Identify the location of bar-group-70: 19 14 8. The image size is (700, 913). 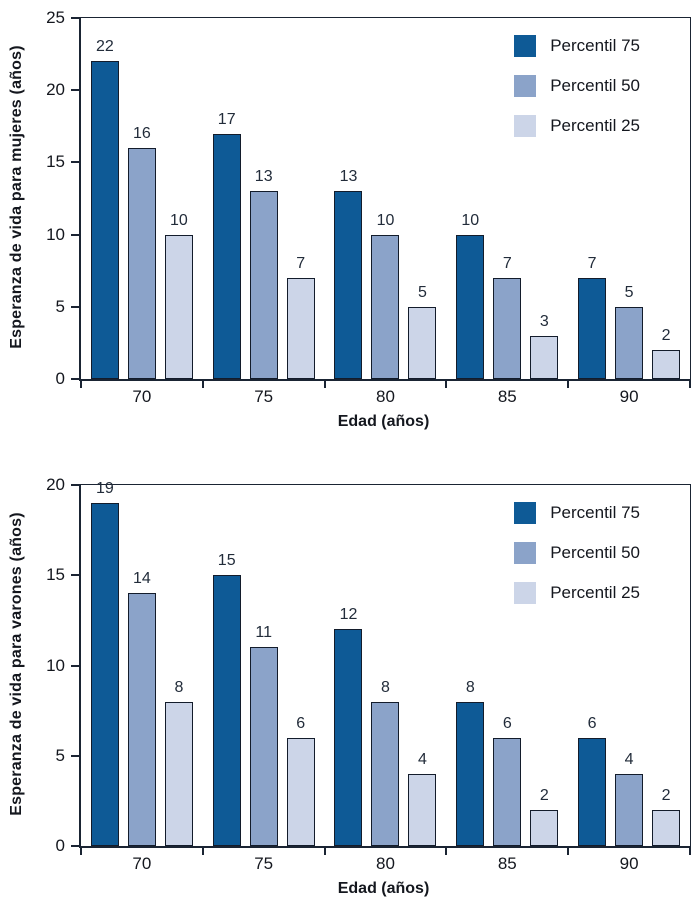
(142, 663).